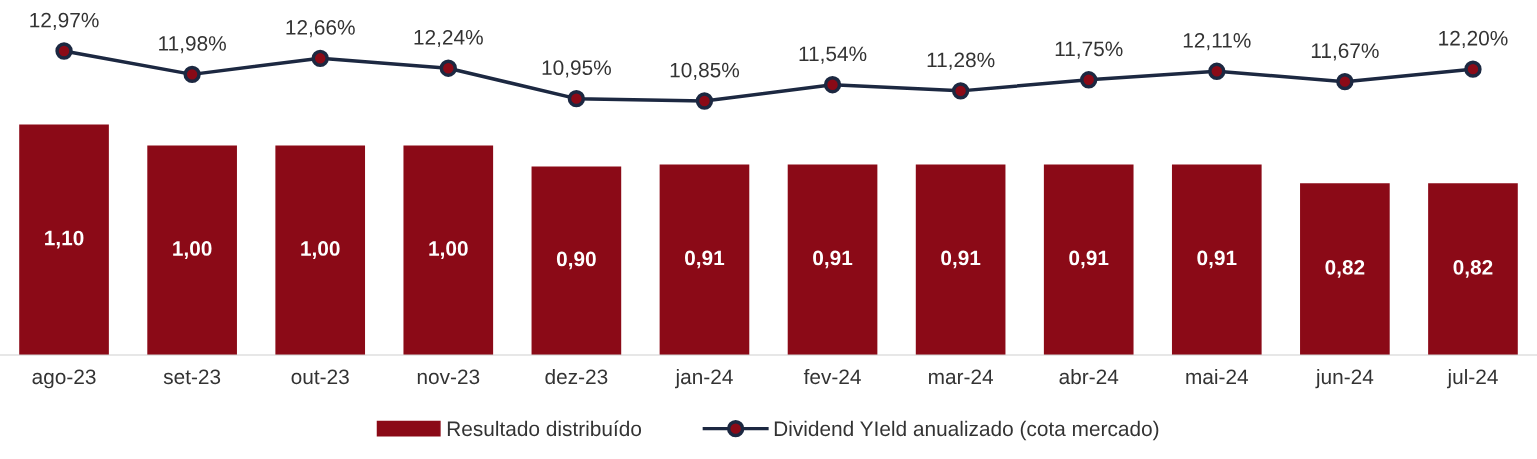 The height and width of the screenshot is (459, 1537). I want to click on x-tick-label: set-23, so click(192, 377).